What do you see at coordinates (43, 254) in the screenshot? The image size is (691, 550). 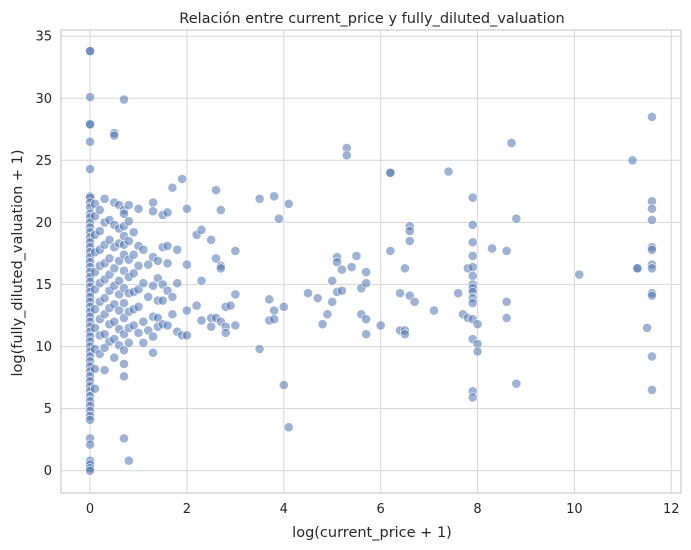 I see `y-tick-labels: 0 5 10 15 20 25 30 35` at bounding box center [43, 254].